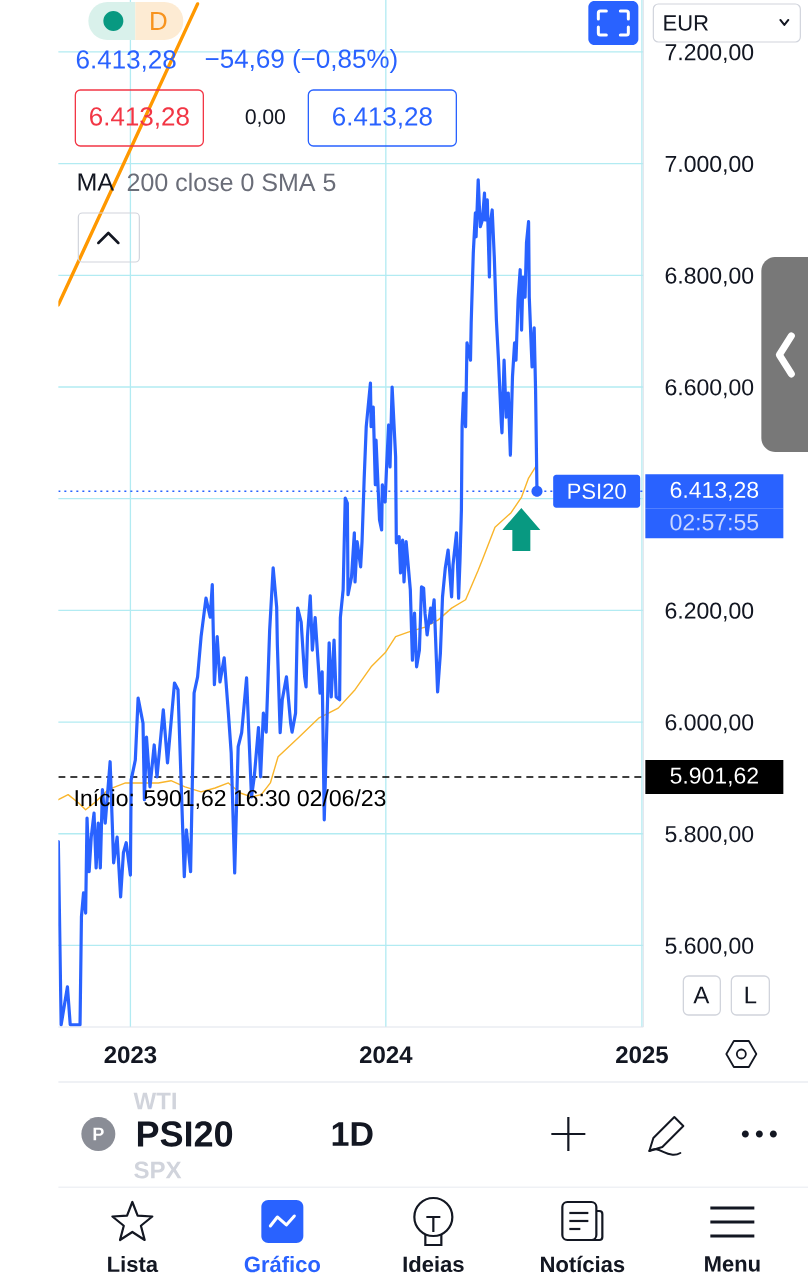 This screenshot has height=1284, width=808. What do you see at coordinates (301, 61) in the screenshot?
I see `annotation: −54,69 (−0,85%)` at bounding box center [301, 61].